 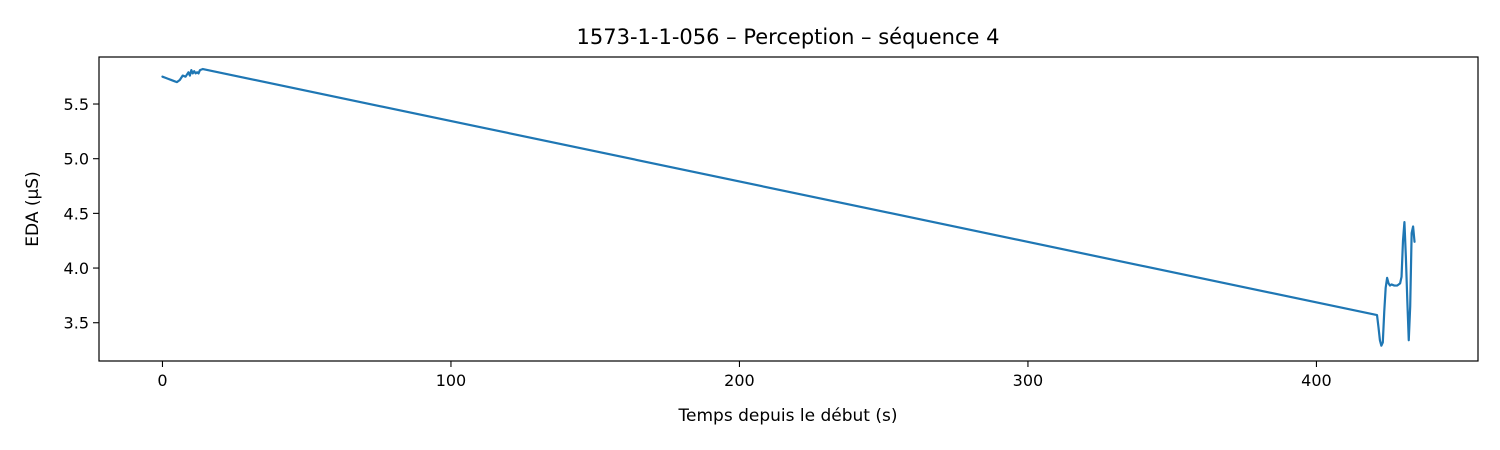 I want to click on y-tick-label: 3.5, so click(x=76, y=323).